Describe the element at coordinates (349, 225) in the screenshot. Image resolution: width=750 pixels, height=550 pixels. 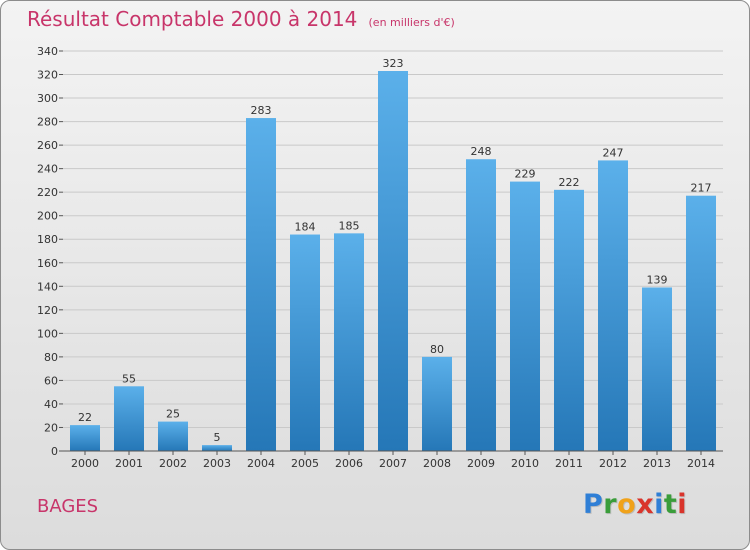
I see `bar-value-label: 185` at that location.